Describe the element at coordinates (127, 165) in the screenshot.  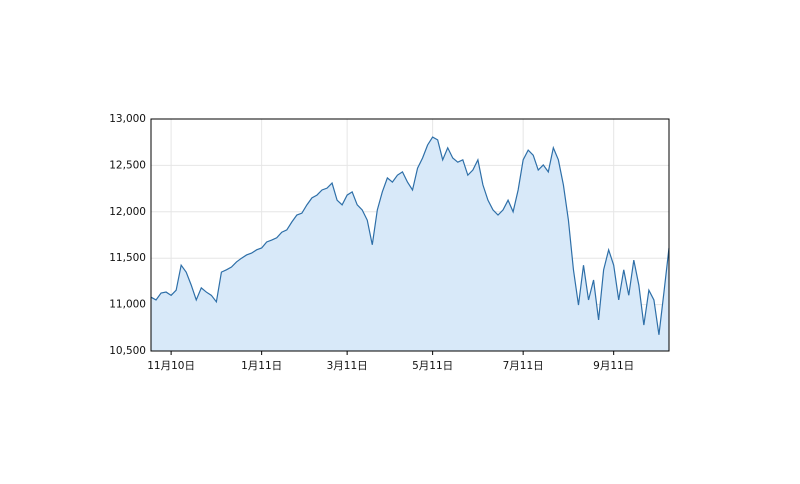
I see `y-tick-label: 12,500` at that location.